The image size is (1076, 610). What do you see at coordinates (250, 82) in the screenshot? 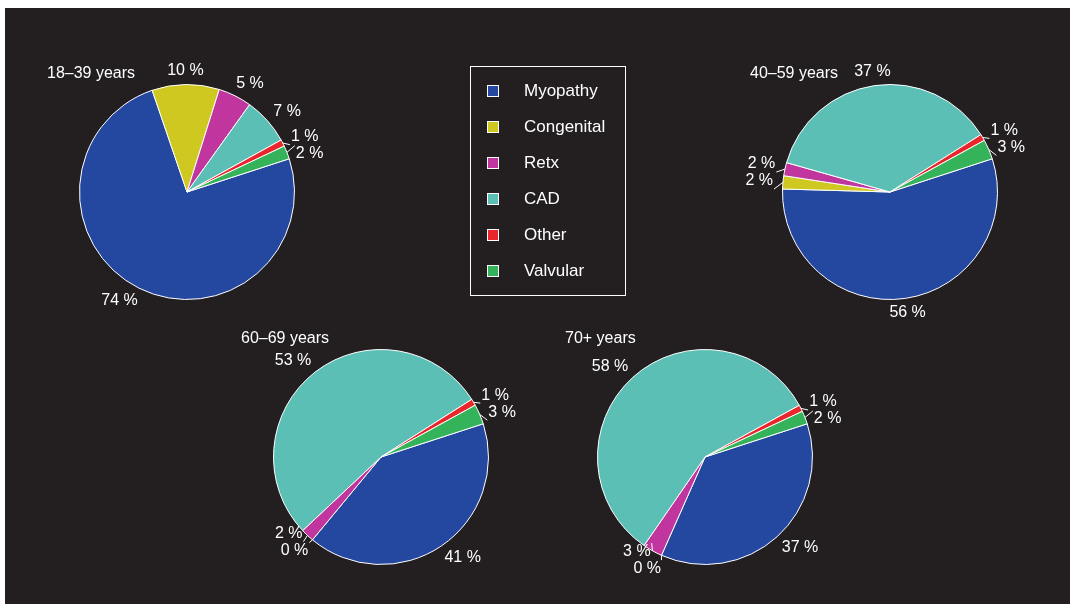
I see `data-label: 5 %` at bounding box center [250, 82].